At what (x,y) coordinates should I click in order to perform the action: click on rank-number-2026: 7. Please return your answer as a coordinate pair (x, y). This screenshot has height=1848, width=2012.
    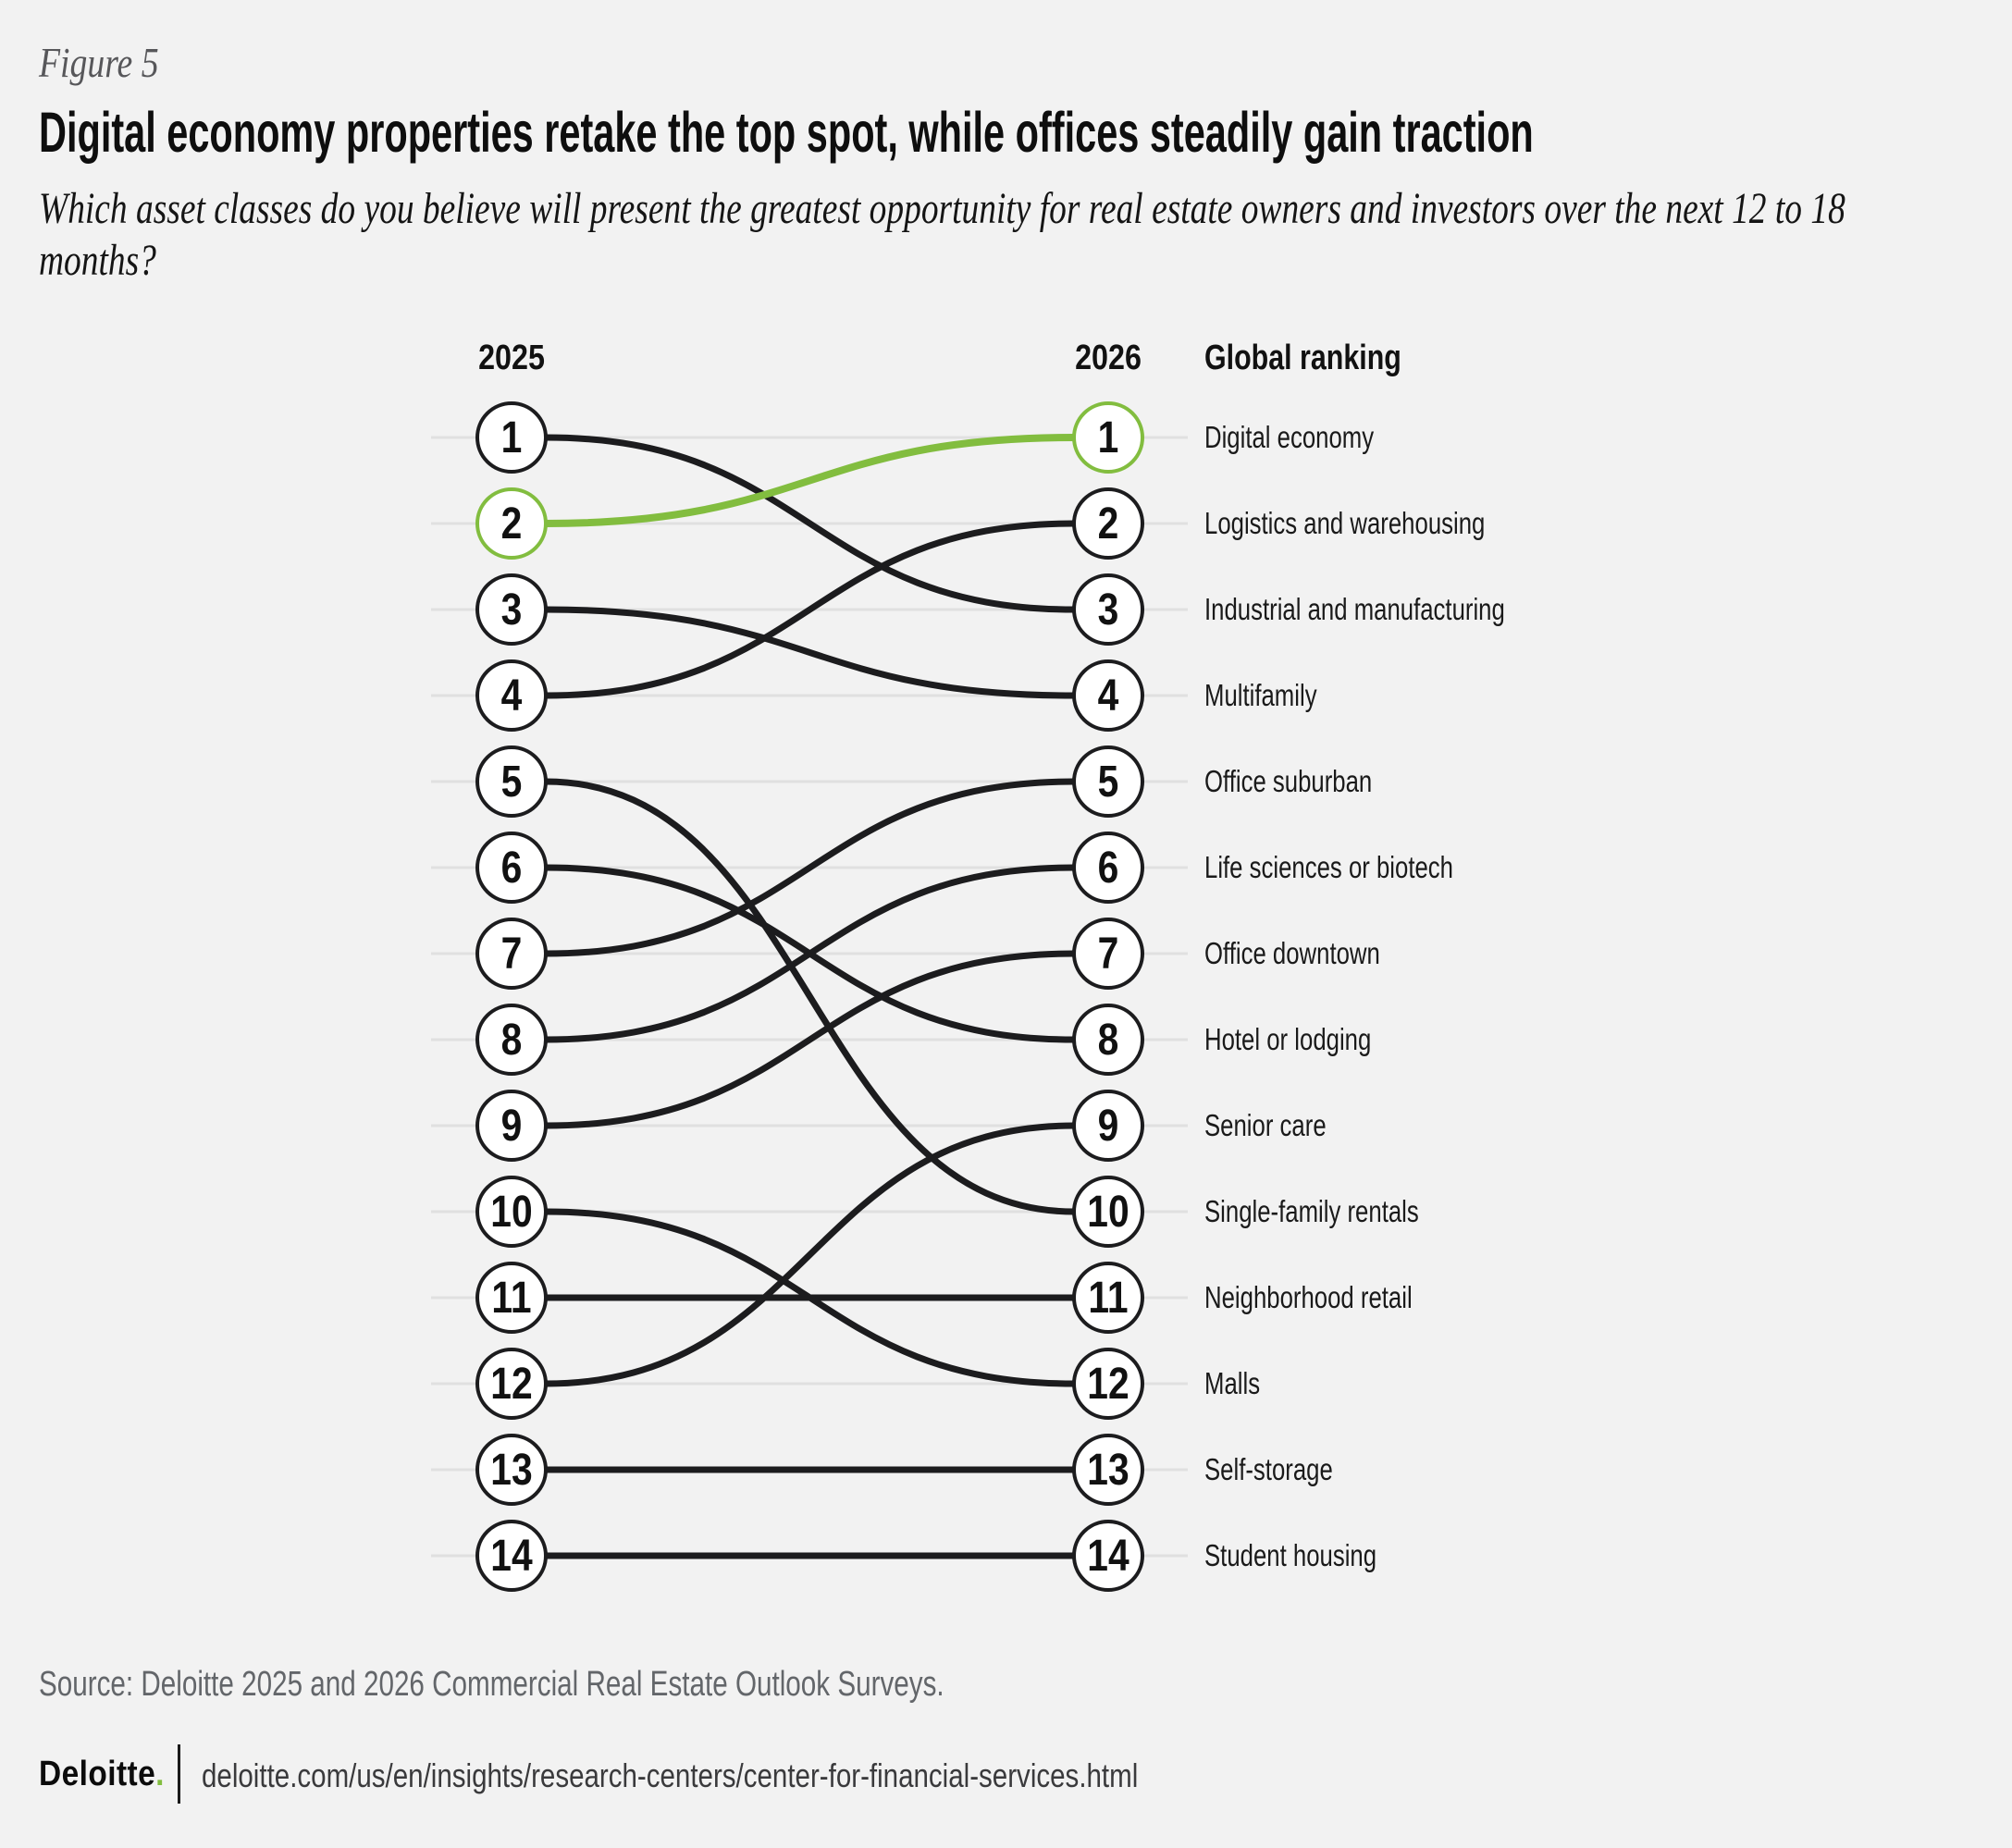
    Looking at the image, I should click on (1108, 954).